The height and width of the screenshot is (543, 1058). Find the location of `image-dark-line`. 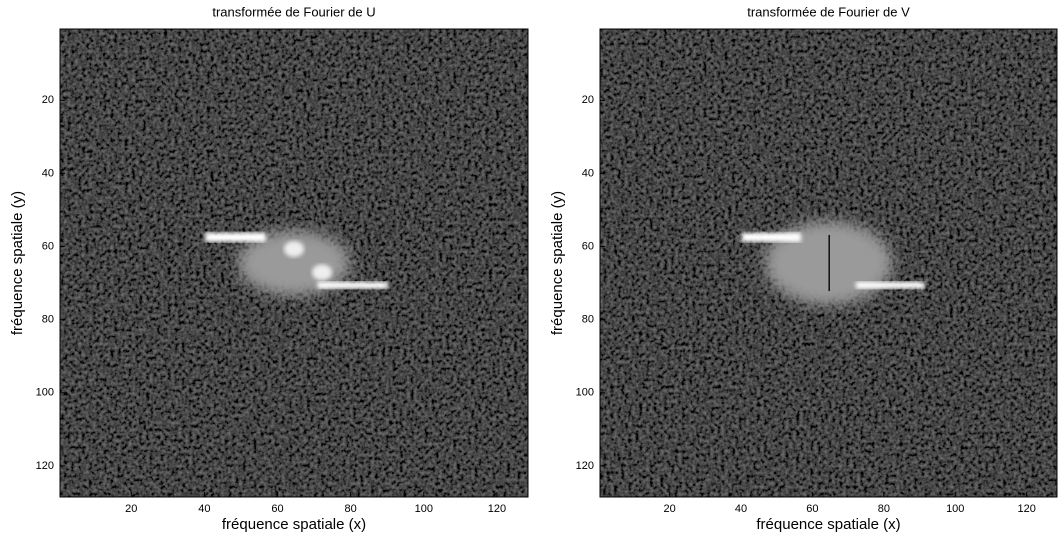

image-dark-line is located at coordinates (829, 263).